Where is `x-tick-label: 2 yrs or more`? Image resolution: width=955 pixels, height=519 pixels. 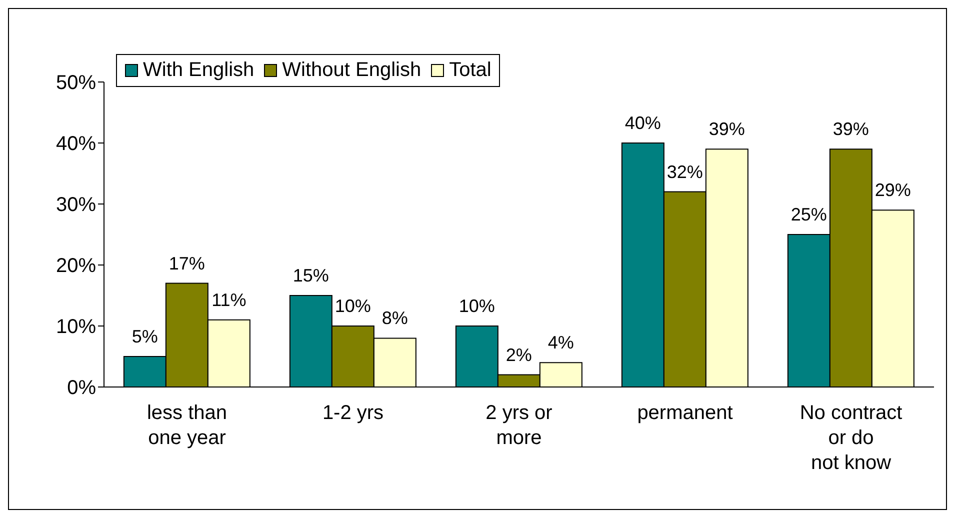 x-tick-label: 2 yrs or more is located at coordinates (519, 425).